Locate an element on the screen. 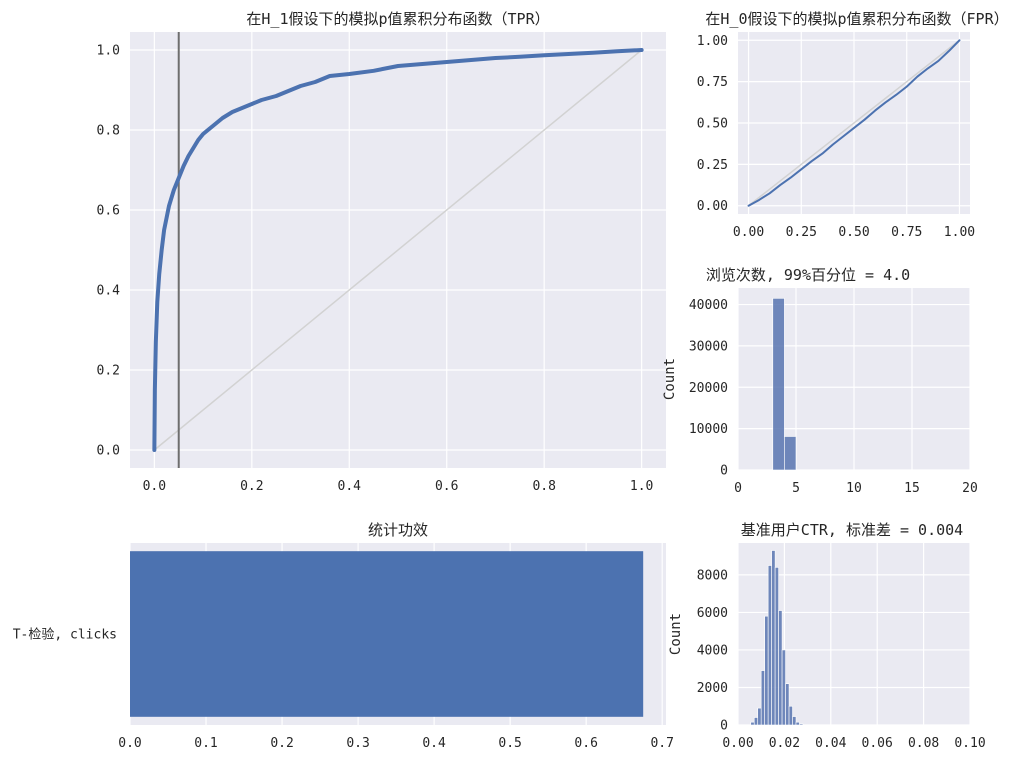  x-tick-label: 0 is located at coordinates (738, 488).